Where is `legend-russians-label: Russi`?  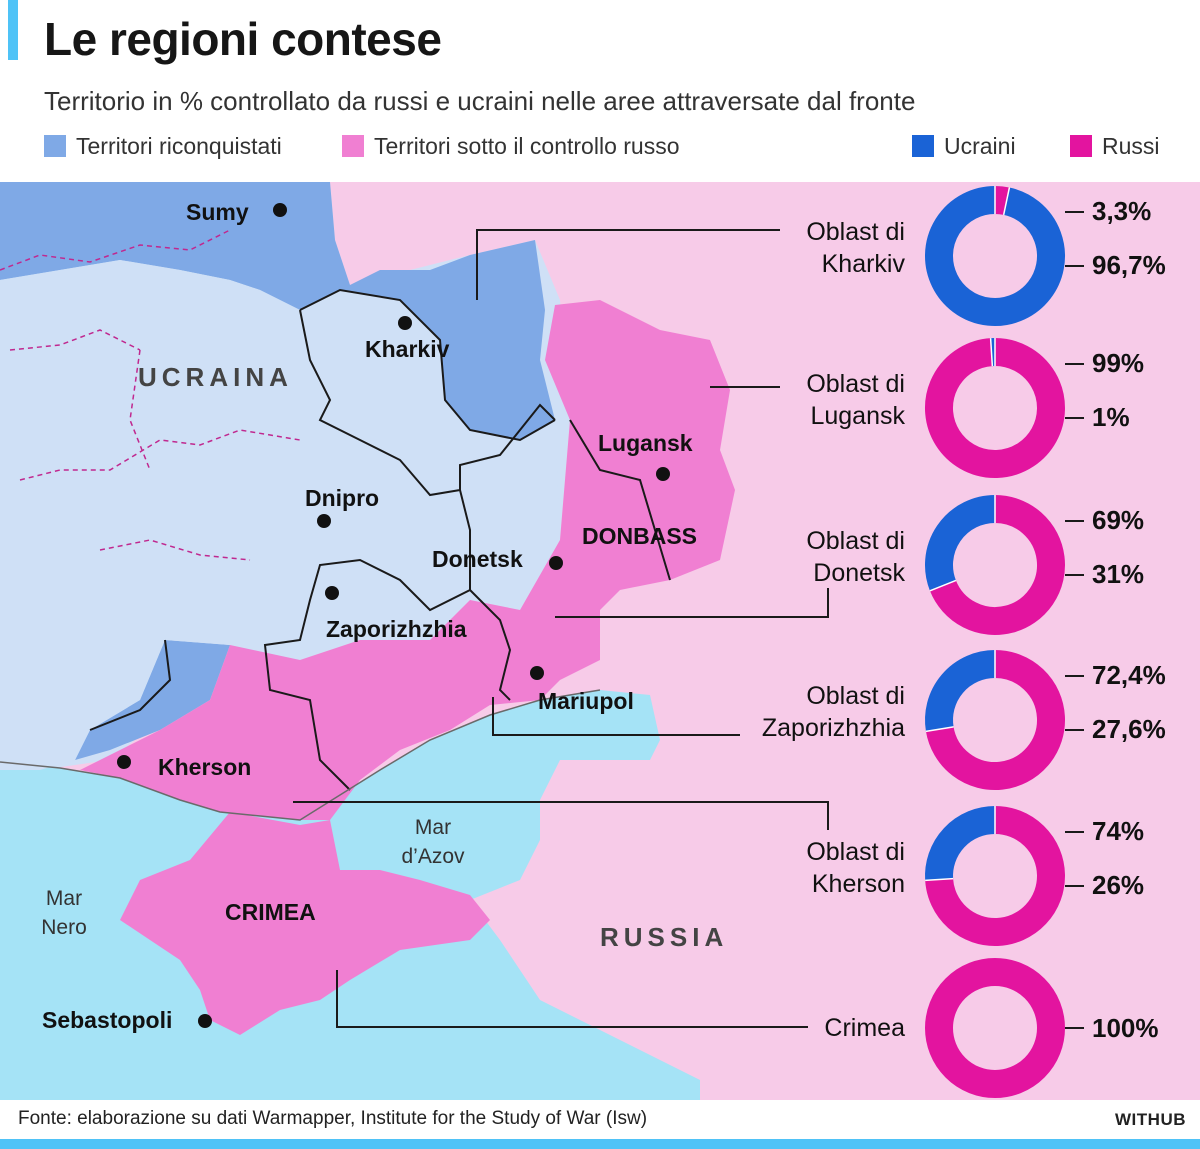
legend-russians-label: Russi is located at coordinates (1131, 145).